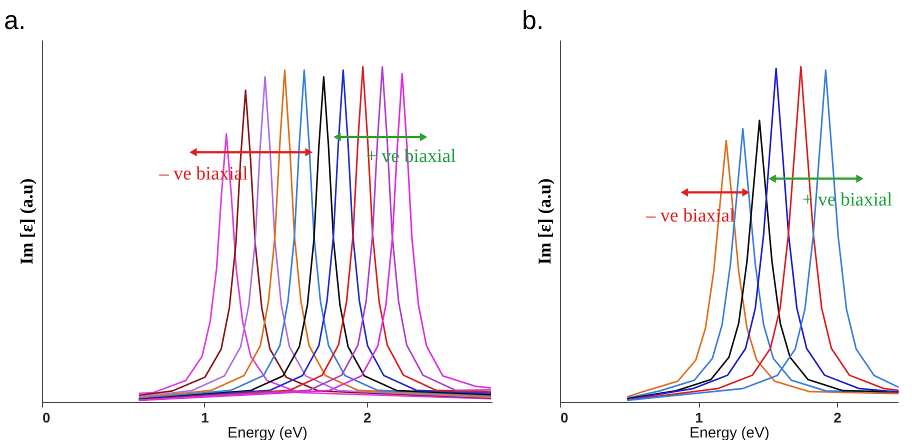  What do you see at coordinates (533, 20) in the screenshot?
I see `chart-title: b.` at bounding box center [533, 20].